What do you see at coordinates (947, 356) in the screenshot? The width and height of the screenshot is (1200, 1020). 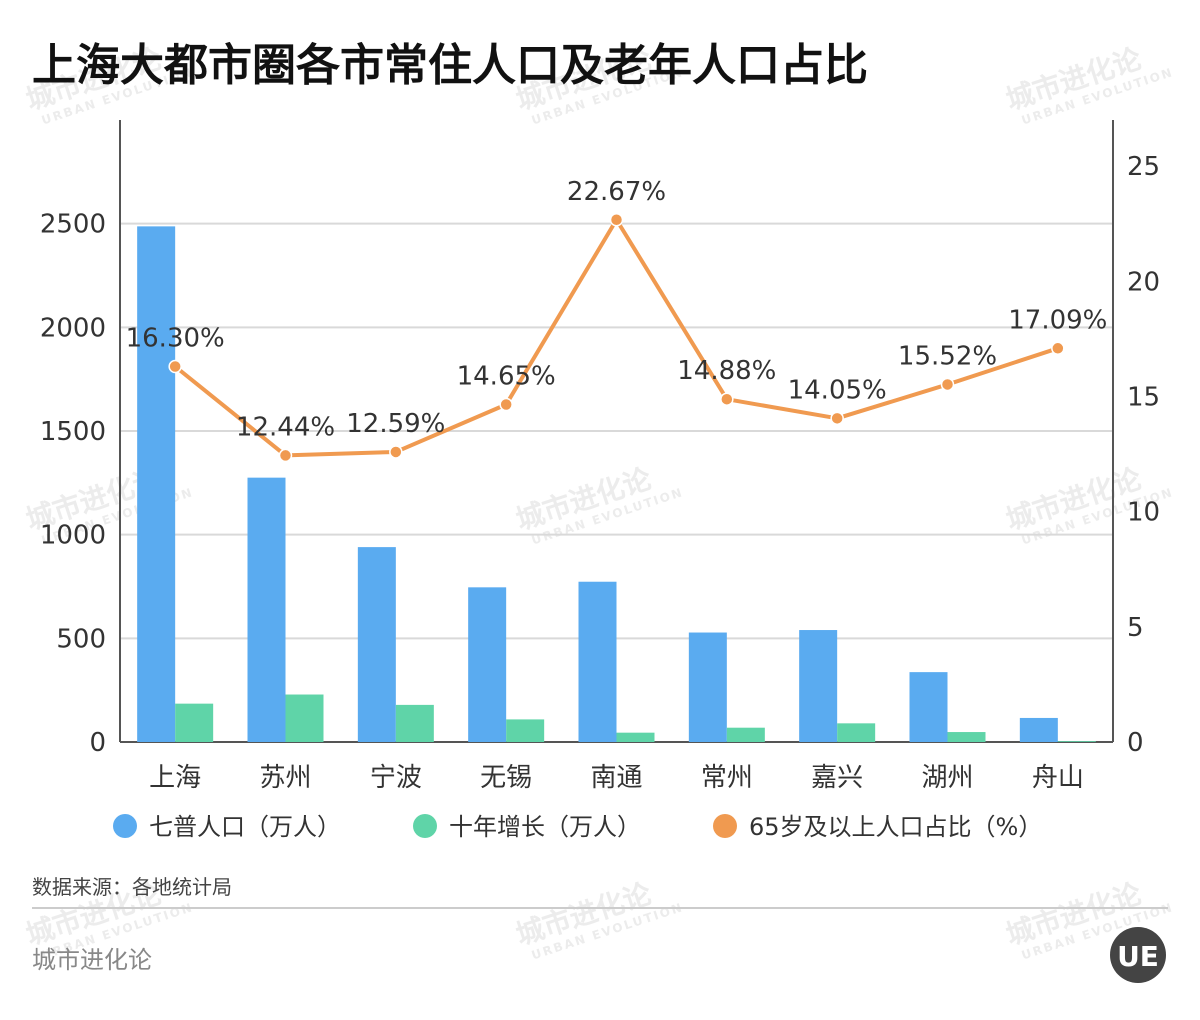 I see `data-label: 15.52%` at bounding box center [947, 356].